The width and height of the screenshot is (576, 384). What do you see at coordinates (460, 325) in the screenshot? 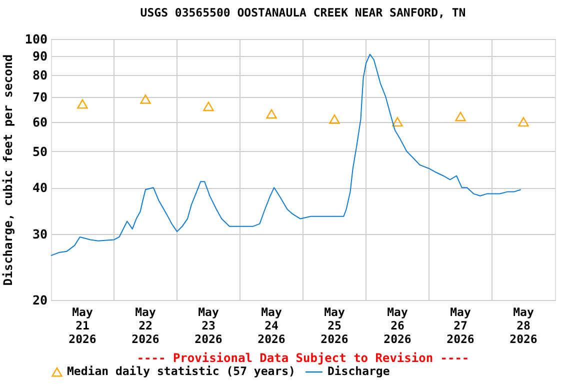
I see `x-tick-label: May 27 2026` at bounding box center [460, 325].